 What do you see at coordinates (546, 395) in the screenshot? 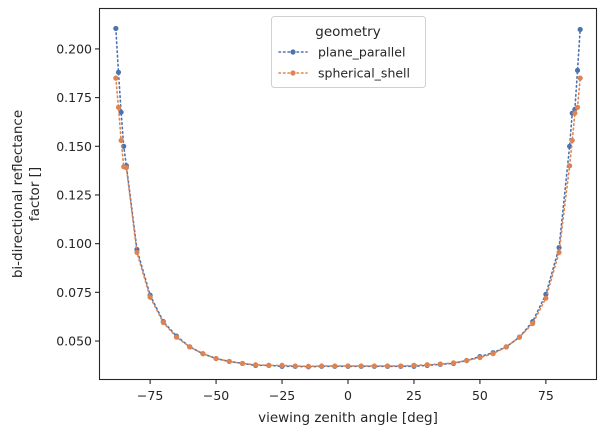
I see `x-tick-label: 75` at bounding box center [546, 395].